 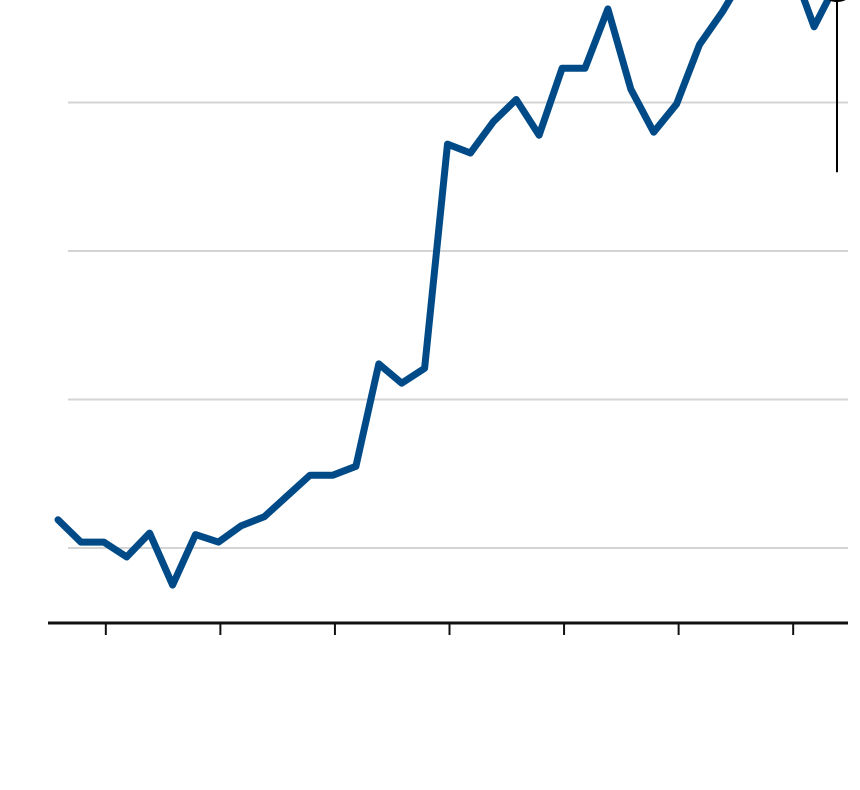 I want to click on x-axis, so click(x=448, y=628).